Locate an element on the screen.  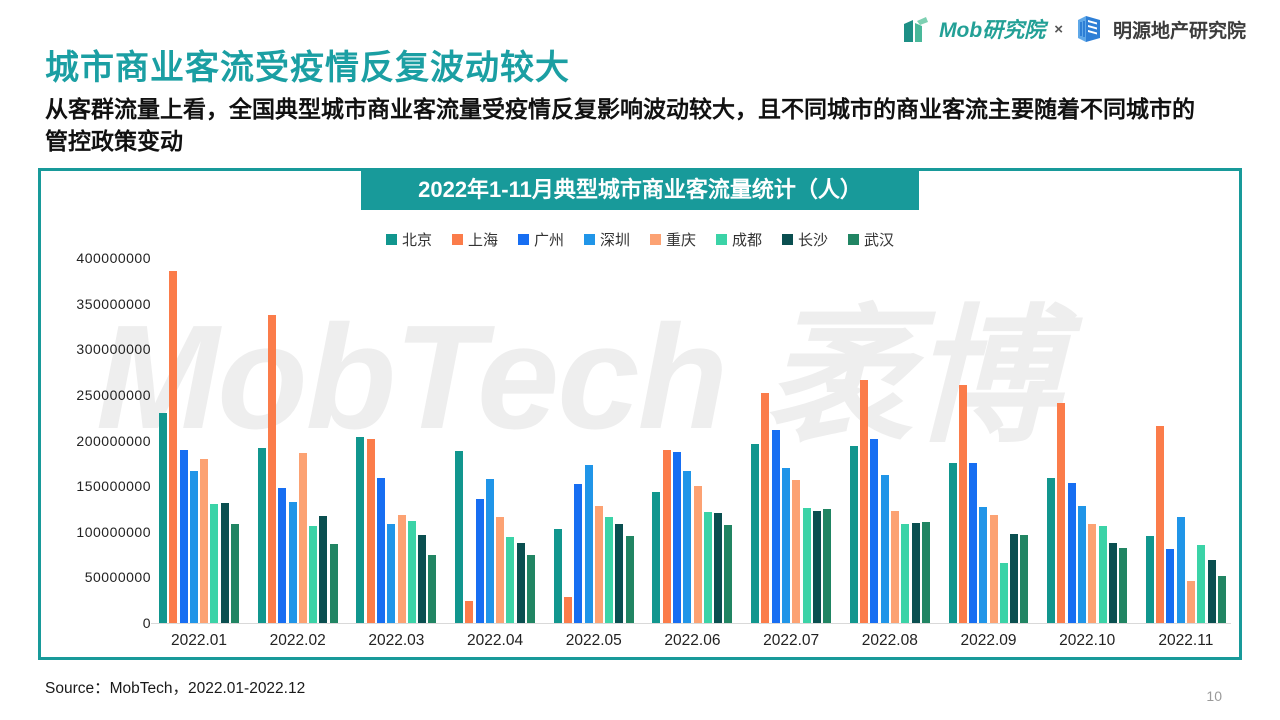
bar-广州-2022.08 is located at coordinates (874, 531).